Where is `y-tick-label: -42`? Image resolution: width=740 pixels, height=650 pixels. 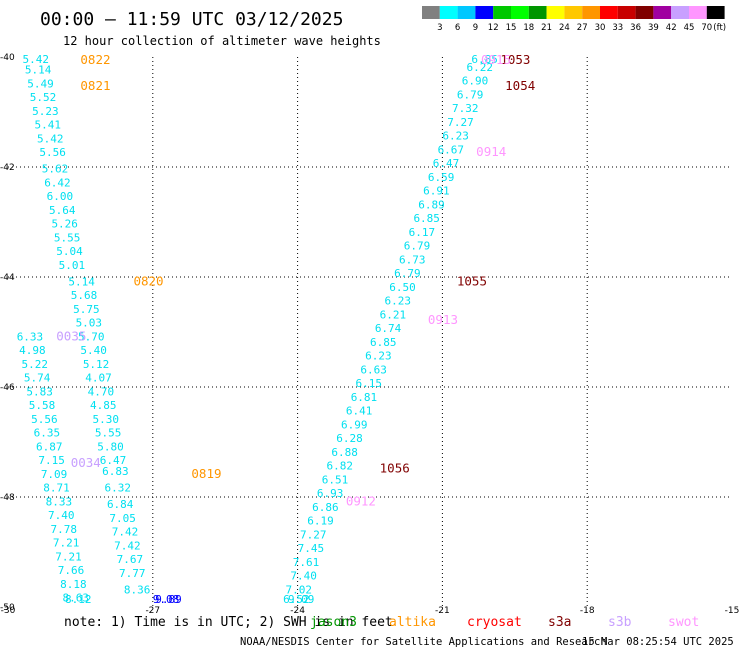 y-tick-label: -42 is located at coordinates (7, 168).